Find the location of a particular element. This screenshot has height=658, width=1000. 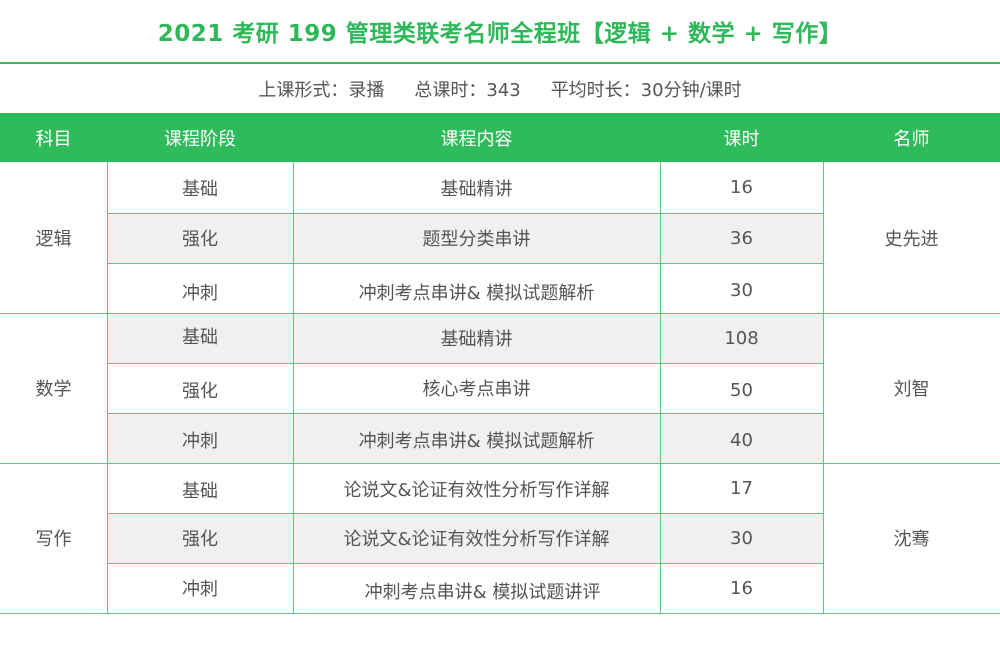

subject-cell: 逻辑 is located at coordinates (53, 239).